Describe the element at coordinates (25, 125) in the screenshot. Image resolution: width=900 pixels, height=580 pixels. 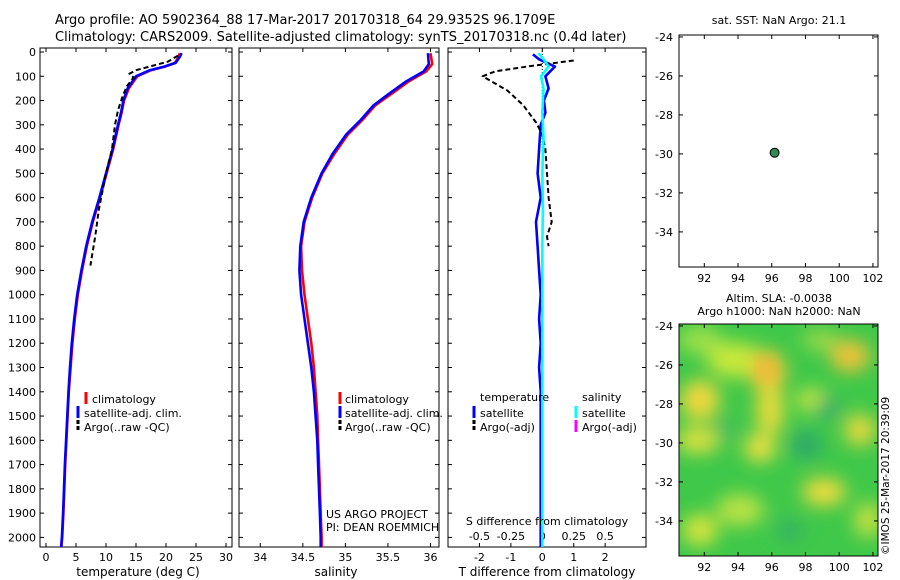
I see `depth-tick-label: 300` at that location.